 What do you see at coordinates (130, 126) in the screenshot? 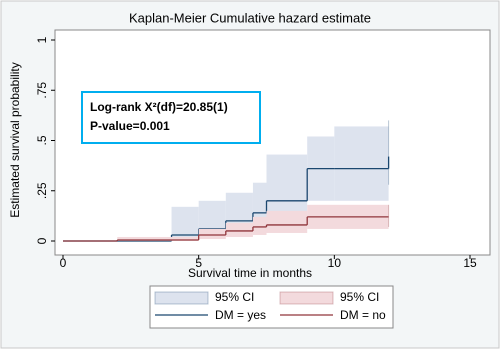
I see `annotation: P-value=0.001` at bounding box center [130, 126].